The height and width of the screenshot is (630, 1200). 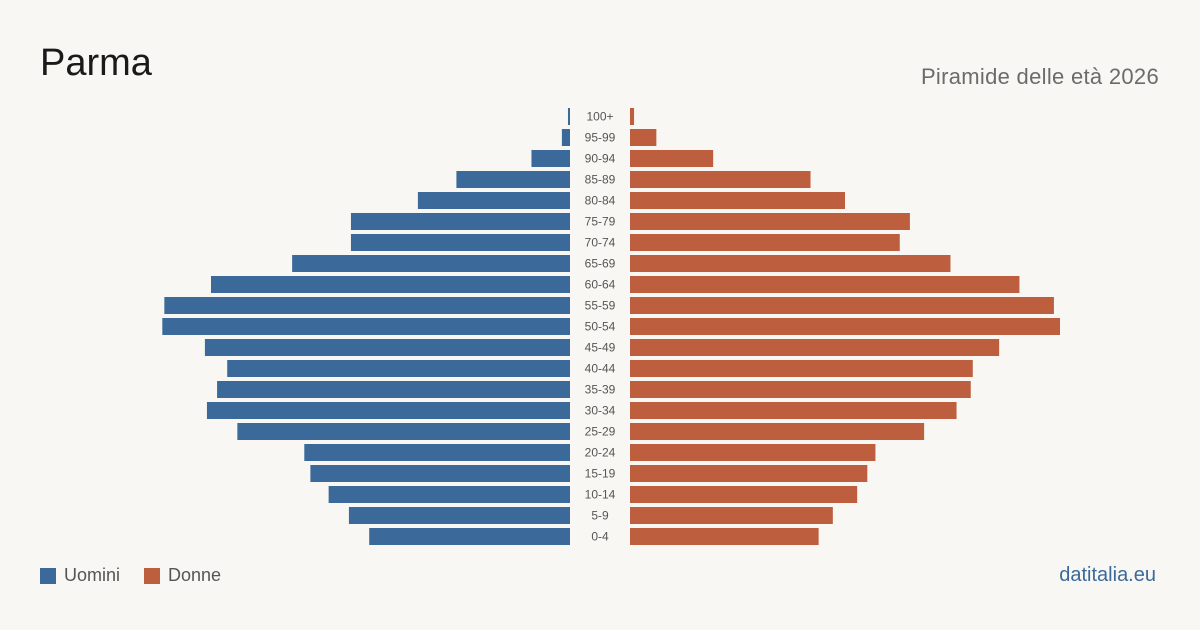 What do you see at coordinates (600, 369) in the screenshot?
I see `age-group-label: 40-44` at bounding box center [600, 369].